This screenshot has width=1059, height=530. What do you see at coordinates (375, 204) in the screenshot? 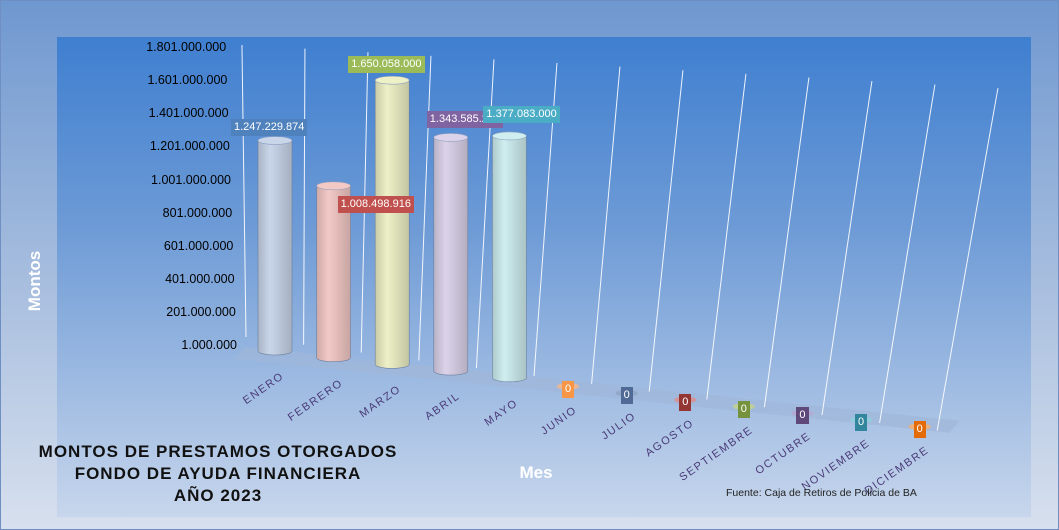
I see `data-label: 1.008.498.916` at bounding box center [375, 204].